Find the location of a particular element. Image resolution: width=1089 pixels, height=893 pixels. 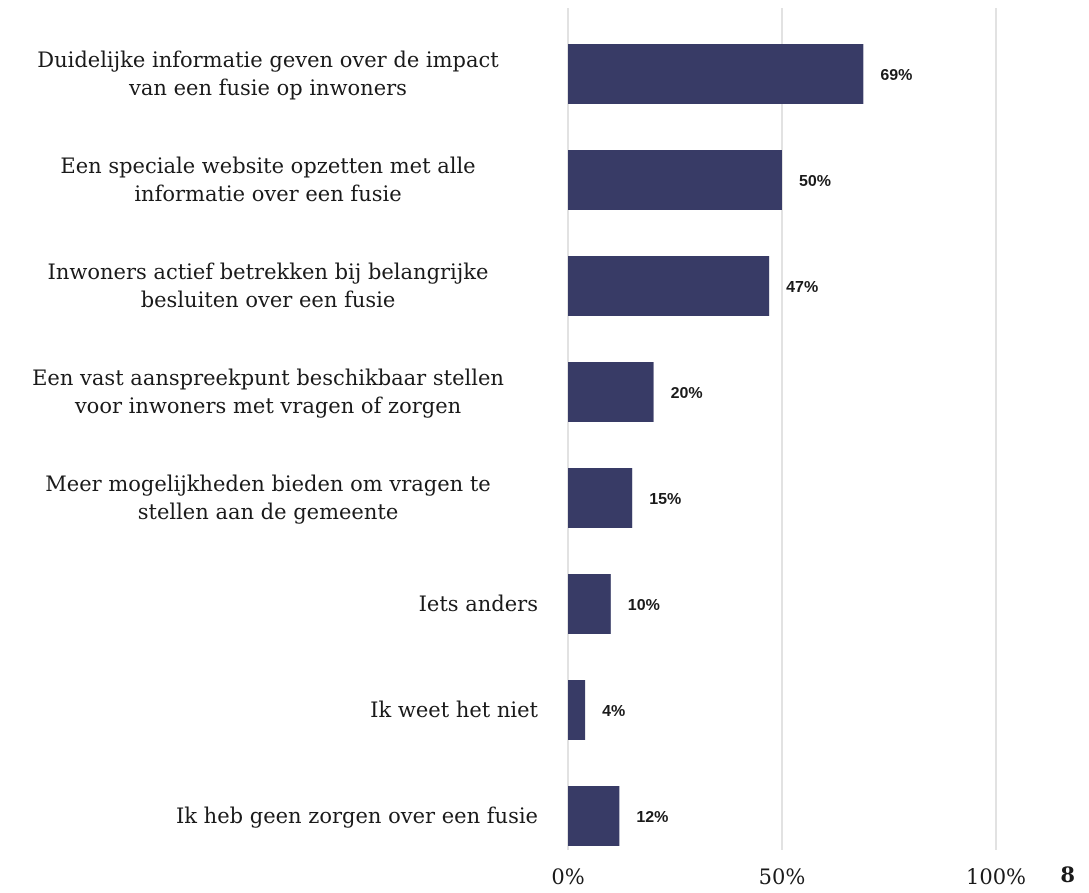

page-number: 8 is located at coordinates (1067, 874).